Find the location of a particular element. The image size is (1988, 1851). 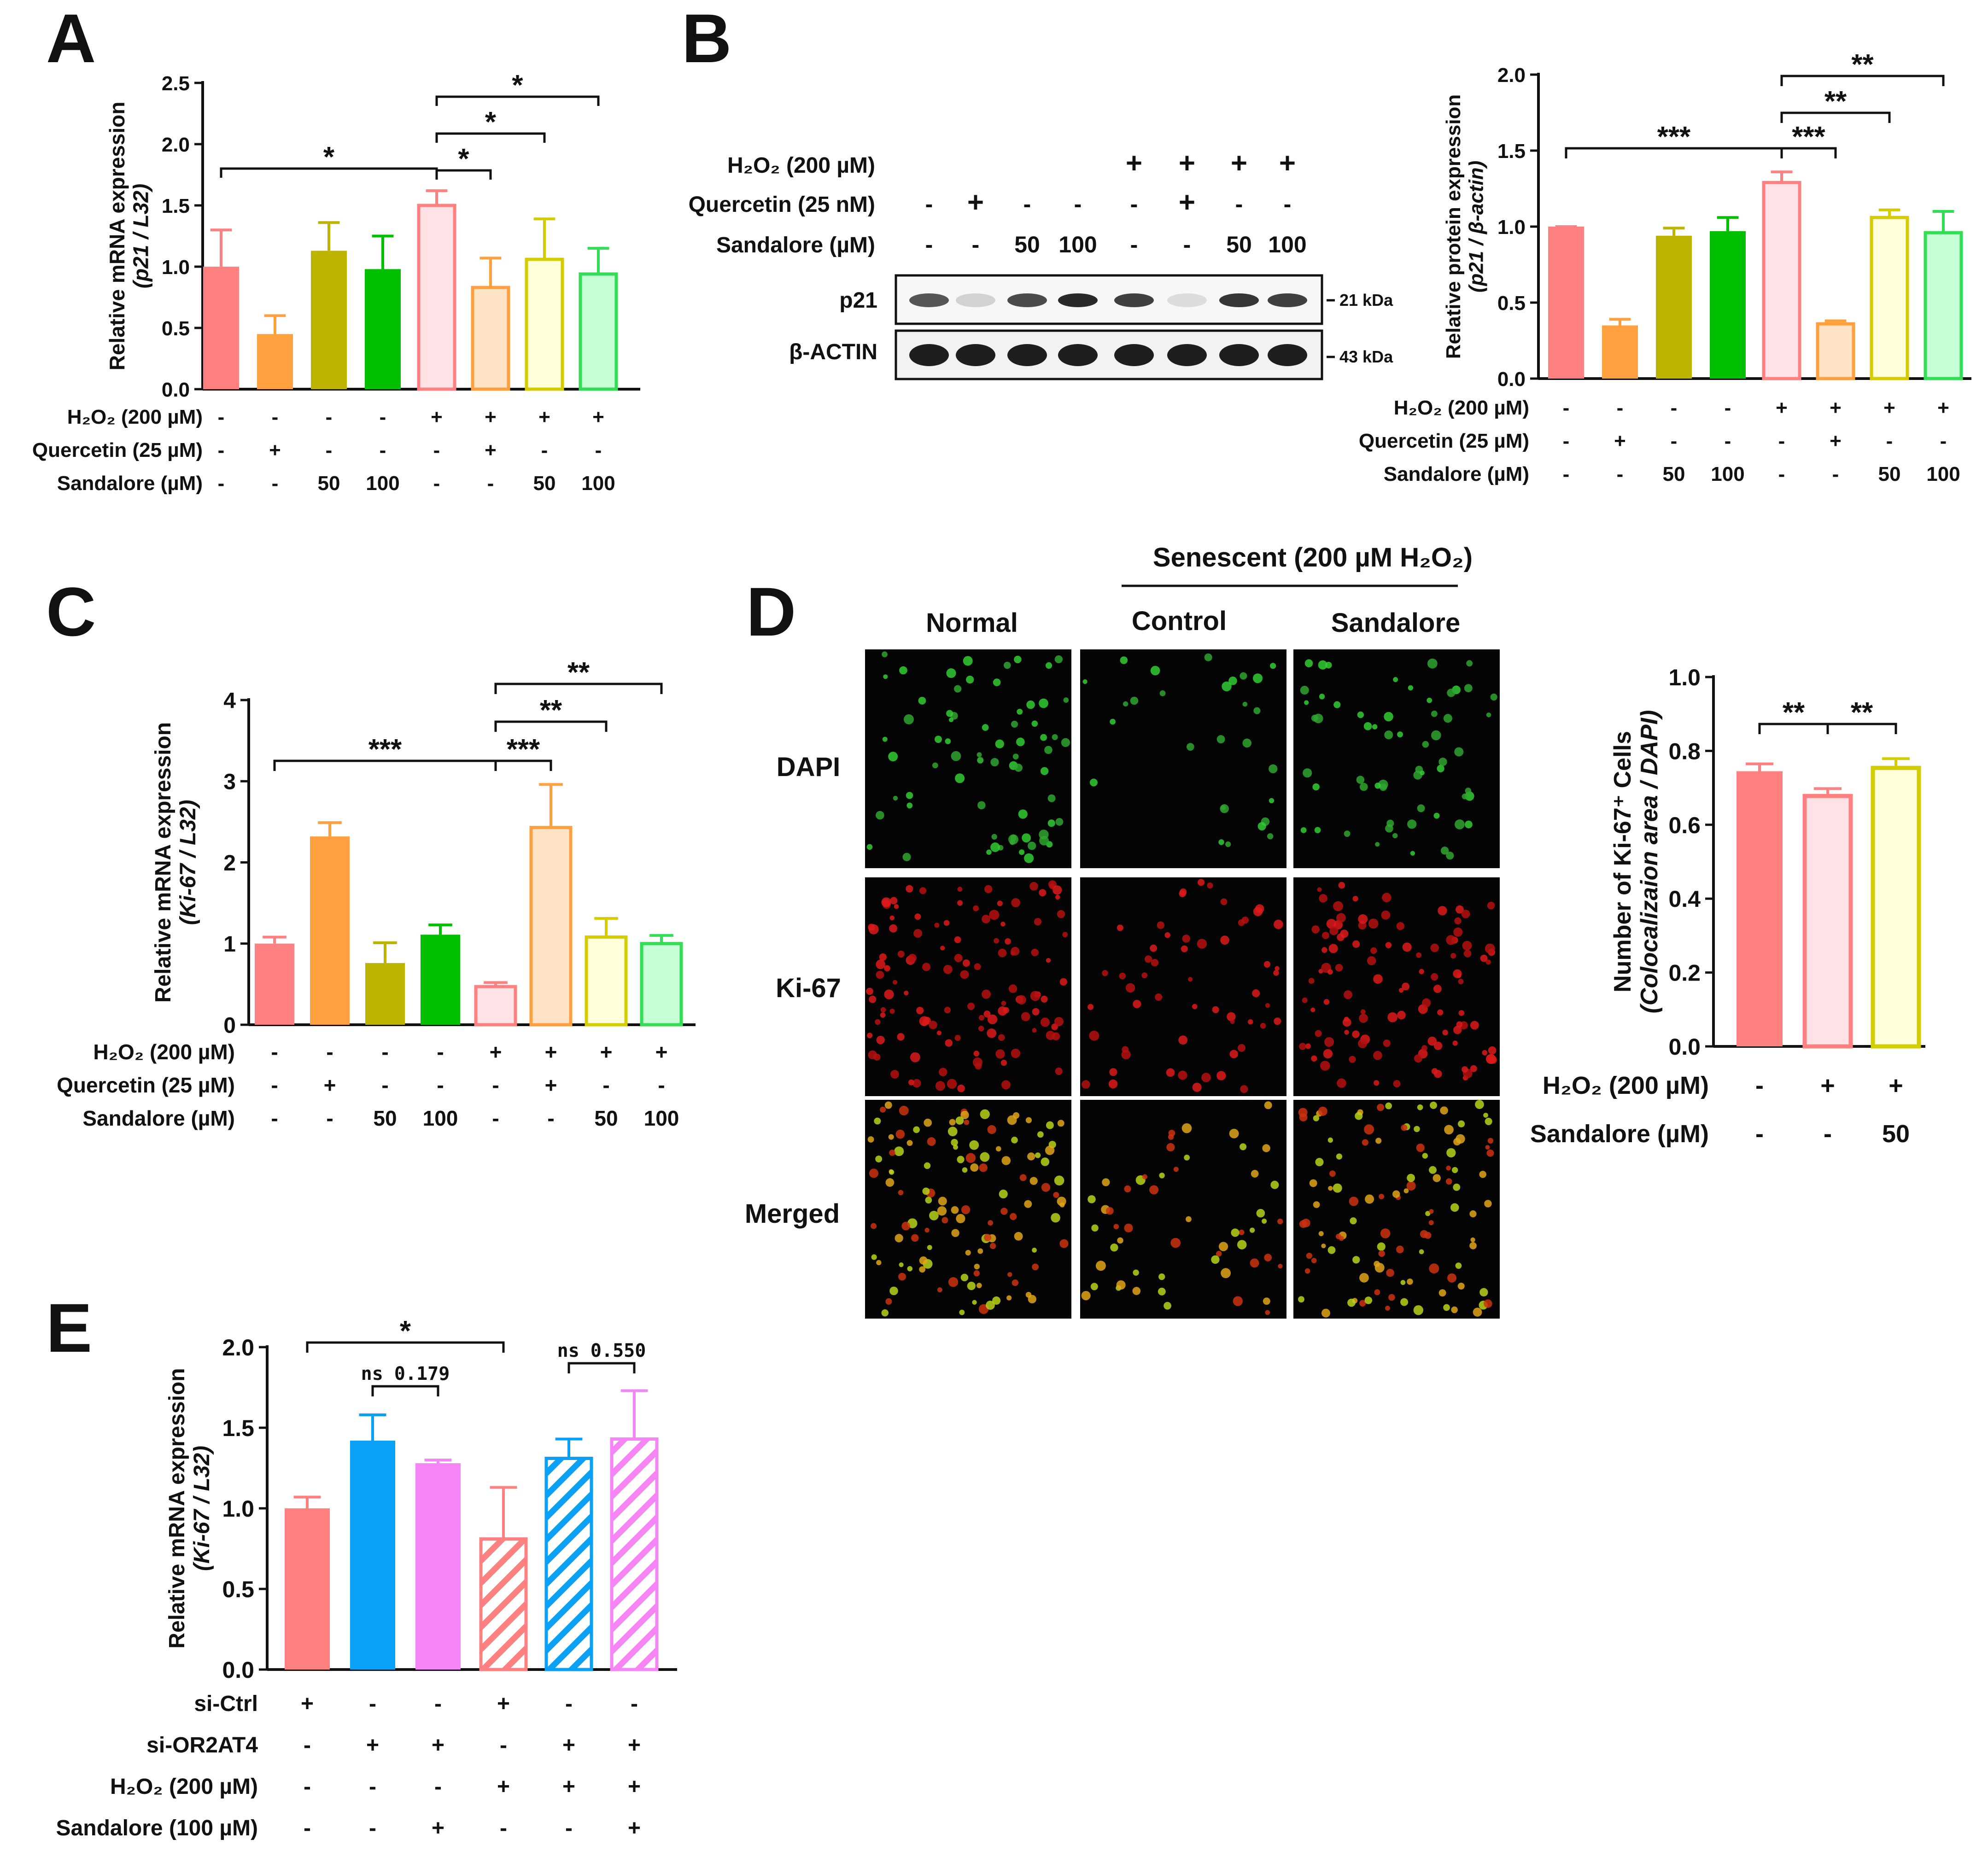

y-axis-label: Relative mRNA expression(Ki-67 / L32) is located at coordinates (189, 1508).